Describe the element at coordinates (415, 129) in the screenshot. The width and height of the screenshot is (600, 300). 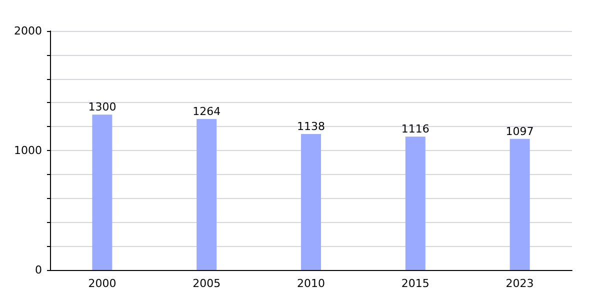
I see `data-label: 1116` at that location.